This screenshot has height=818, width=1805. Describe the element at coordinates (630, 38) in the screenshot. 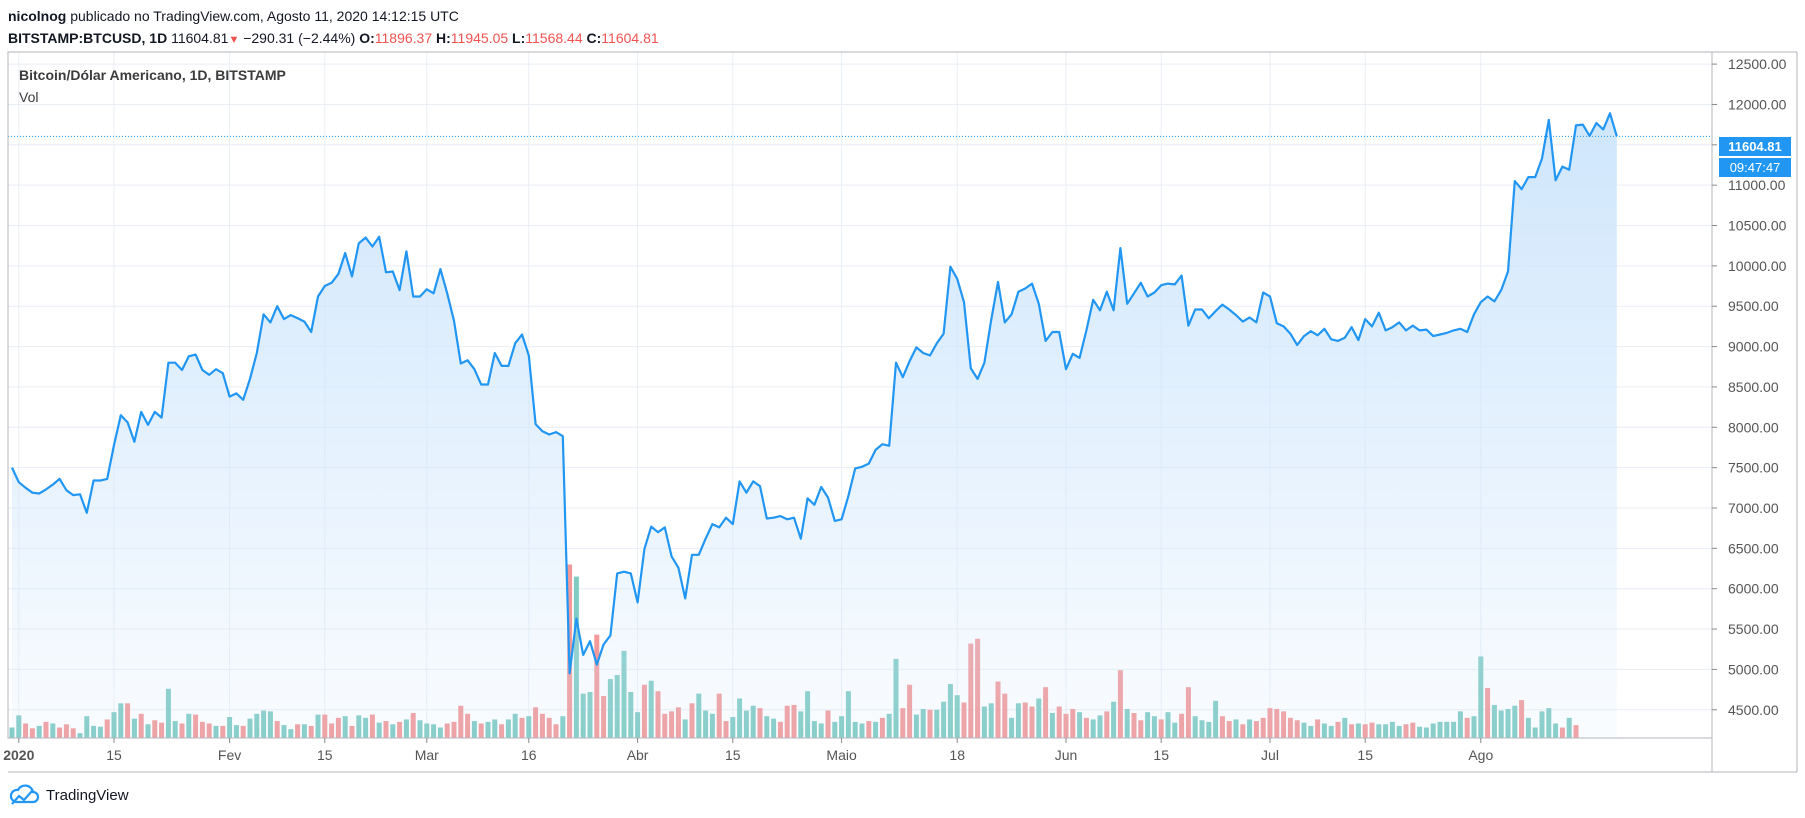

I see `close-value: 11604.81` at that location.